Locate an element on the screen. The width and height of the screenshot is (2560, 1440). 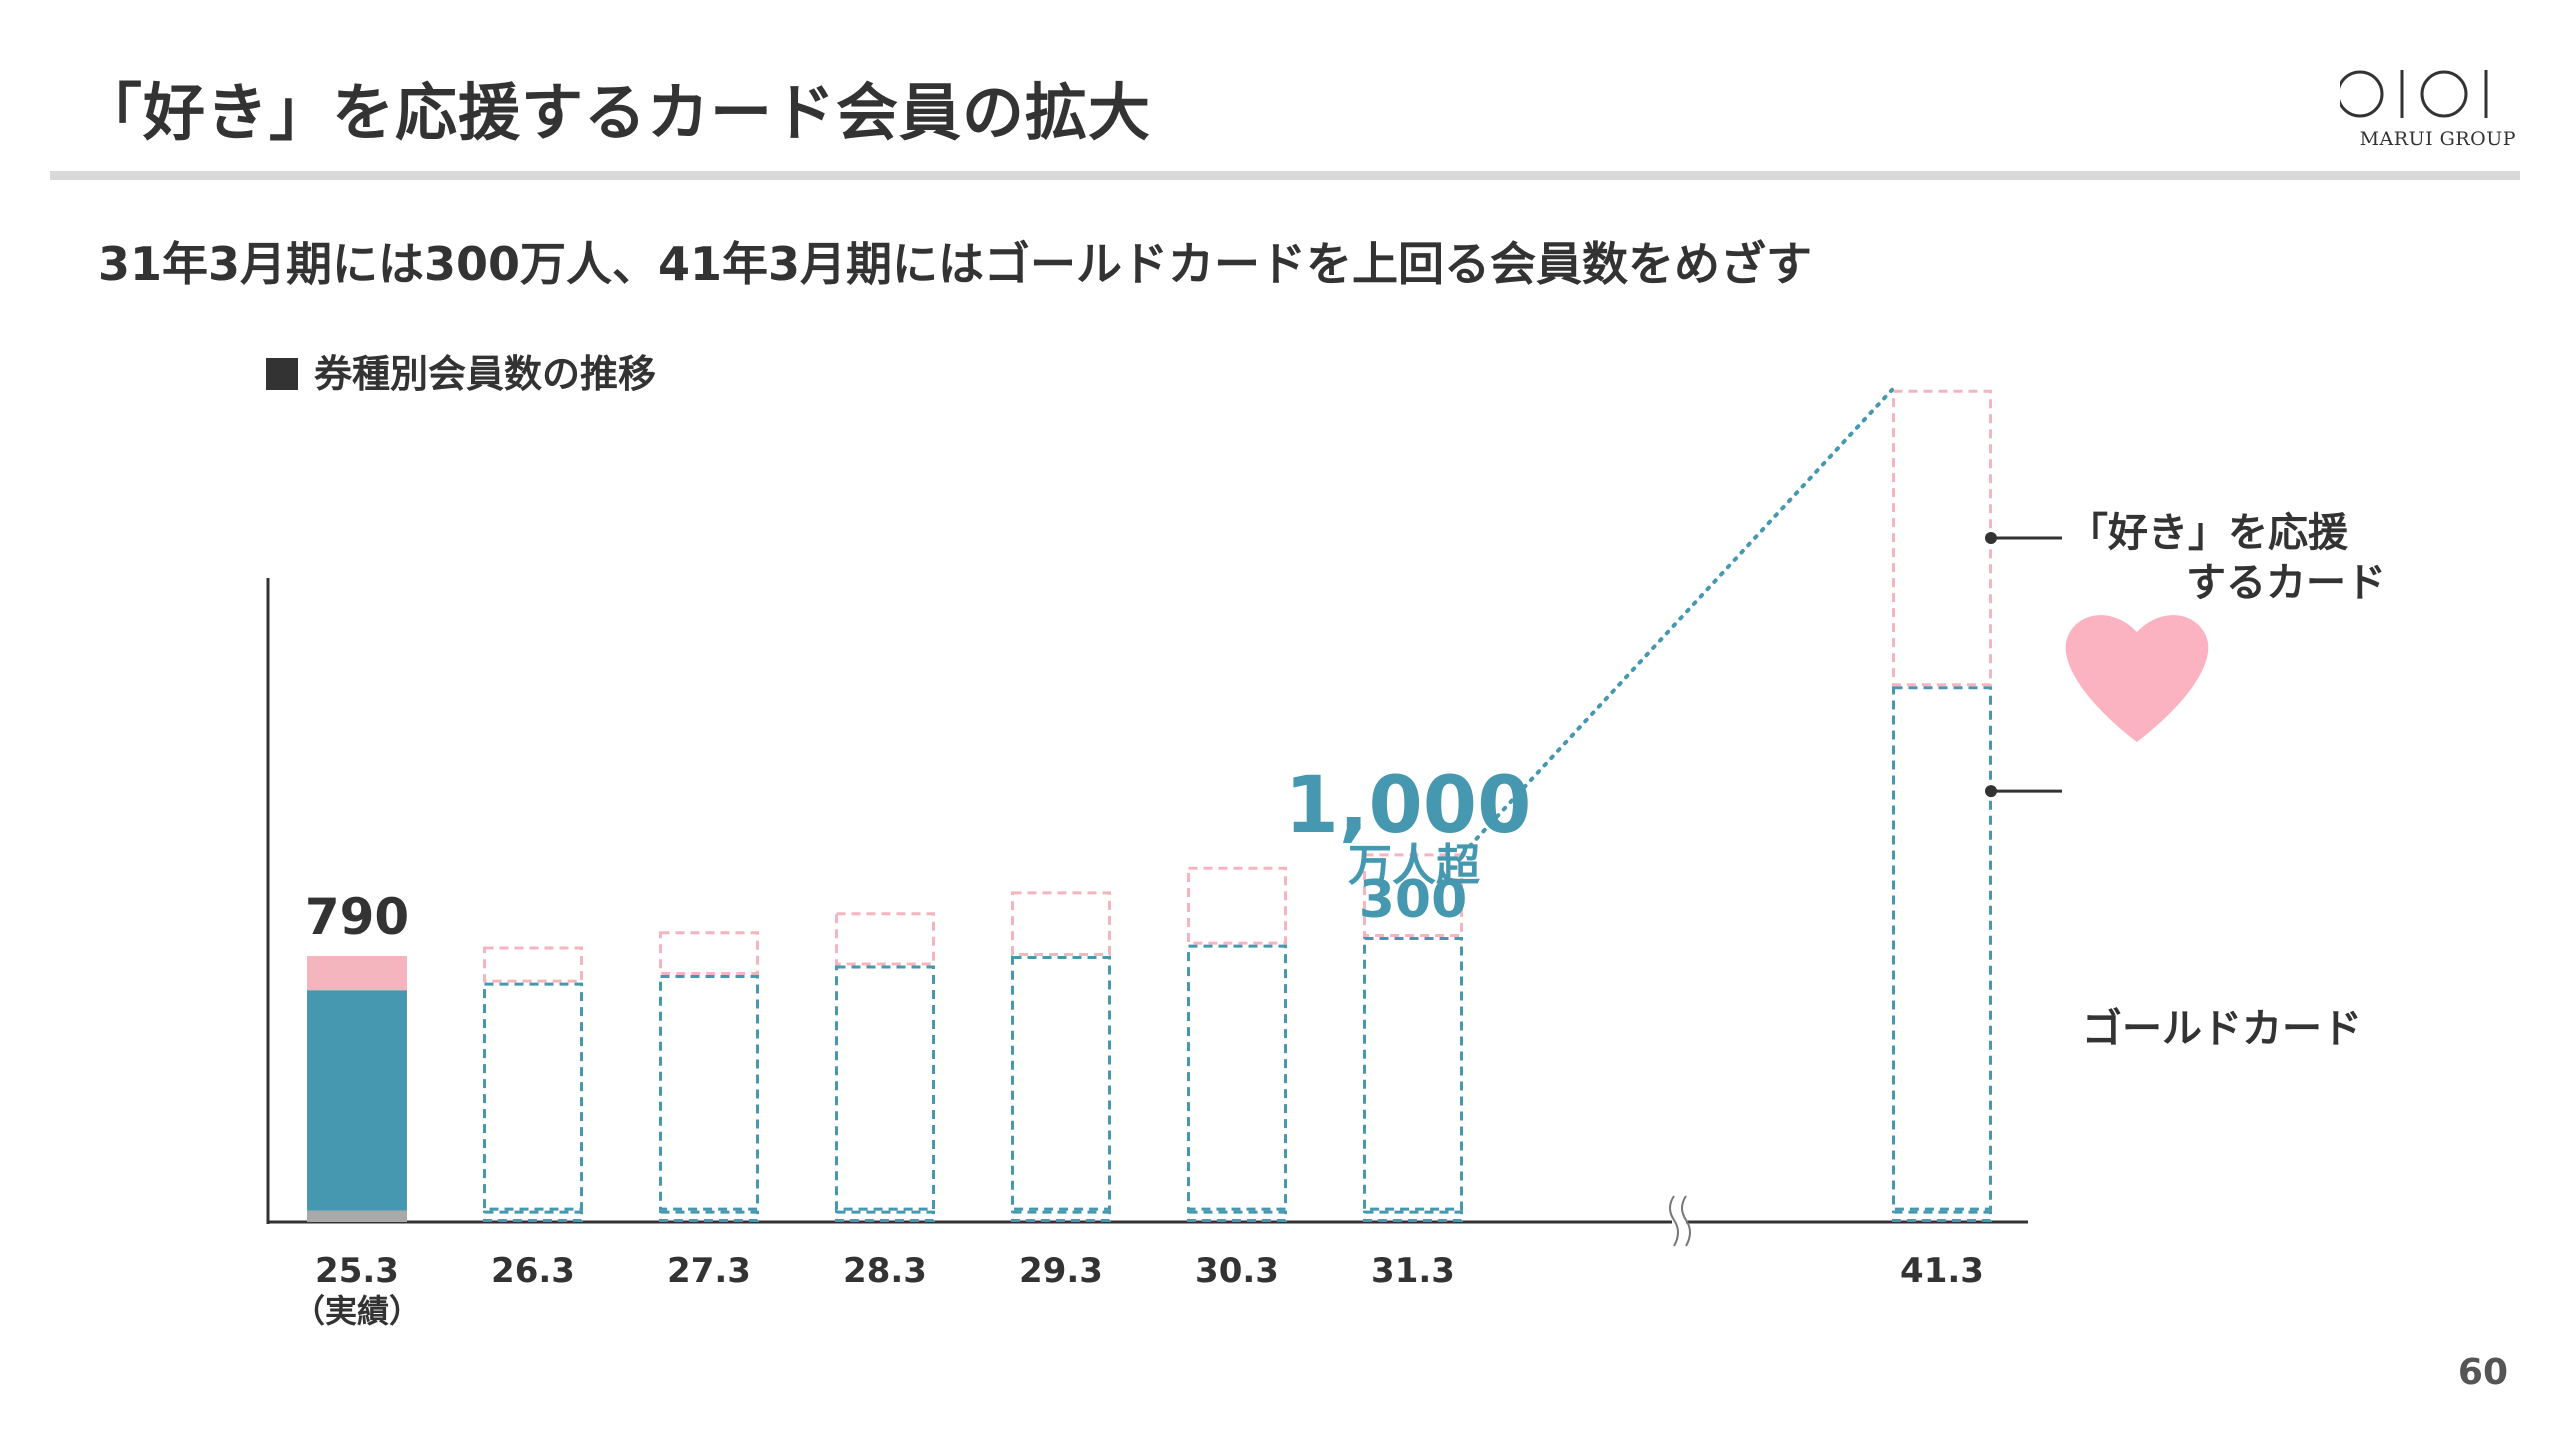
bar-other-27.3 is located at coordinates (709, 1216).